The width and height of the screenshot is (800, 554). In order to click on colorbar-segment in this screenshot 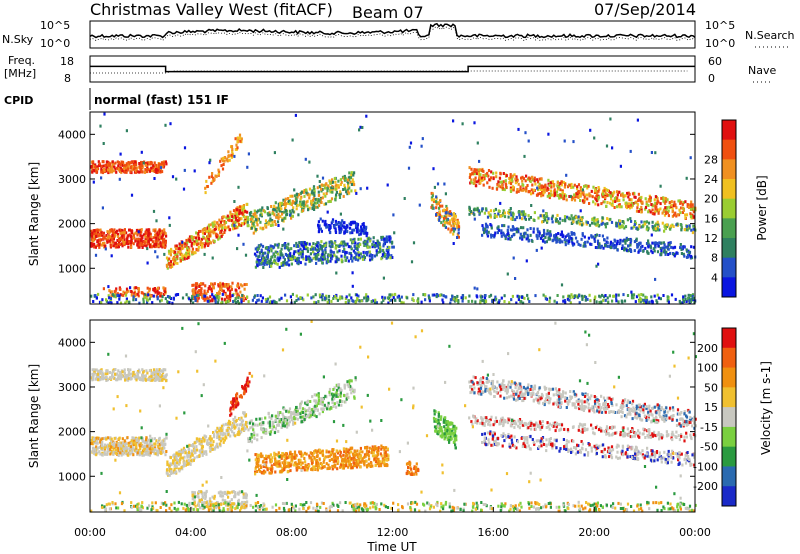, I will do `click(729, 228)`.